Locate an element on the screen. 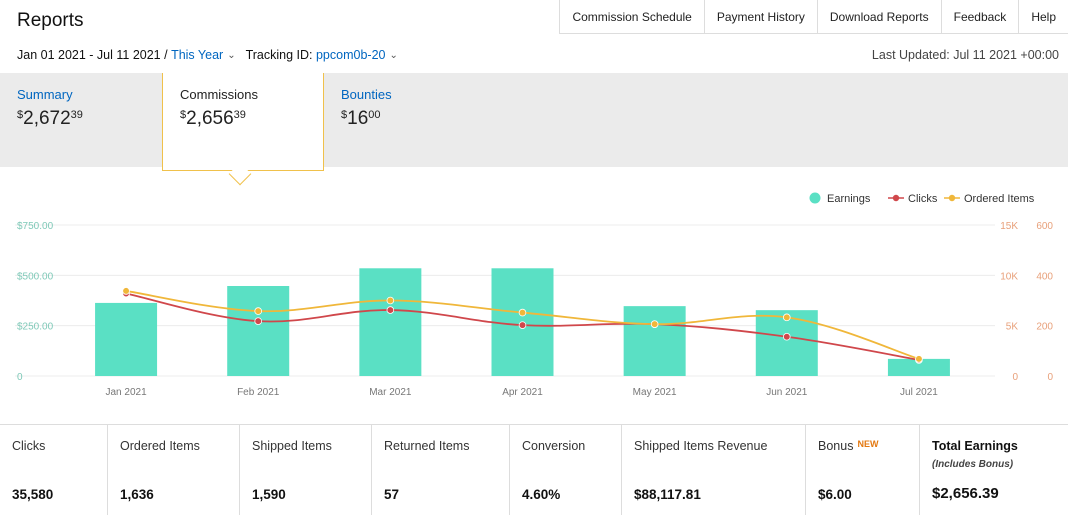  feedback-button: Feedback is located at coordinates (981, 17).